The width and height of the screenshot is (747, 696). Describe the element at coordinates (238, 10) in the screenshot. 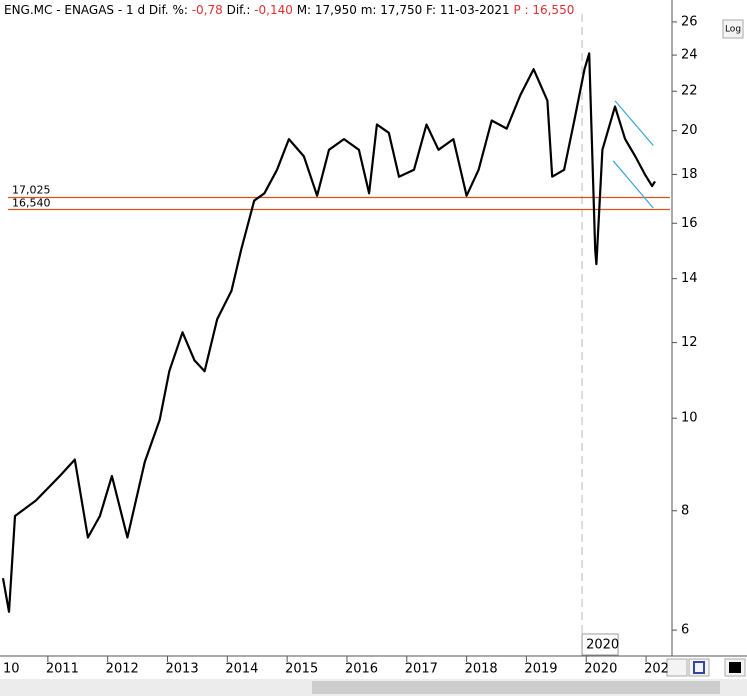

I see `header-part: Dif.:` at that location.